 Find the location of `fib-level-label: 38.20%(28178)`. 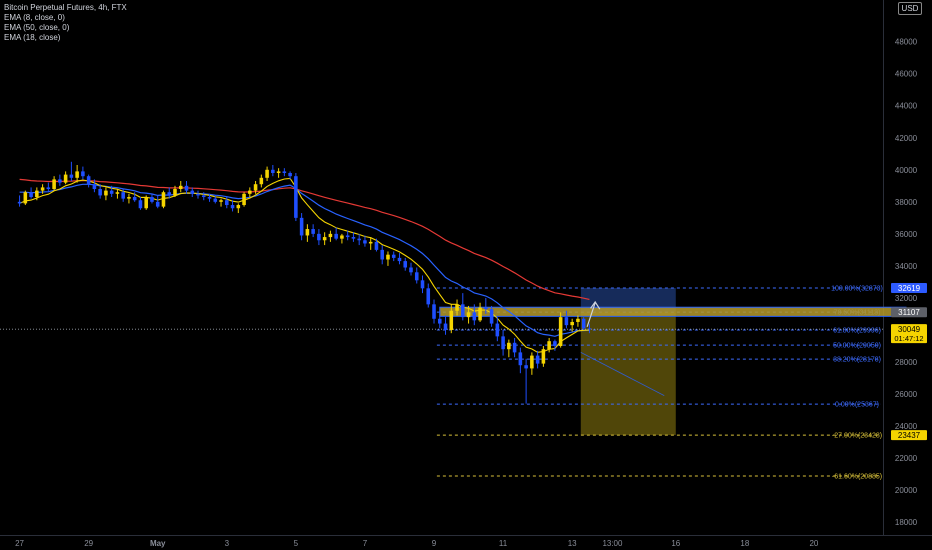

fib-level-label: 38.20%(28178) is located at coordinates (857, 360).